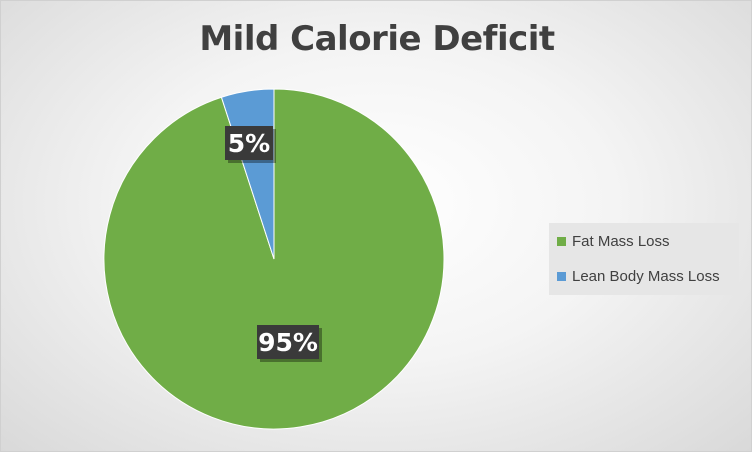 This screenshot has height=453, width=752. I want to click on legend-label-fat-mass-loss: Fat Mass Loss, so click(621, 241).